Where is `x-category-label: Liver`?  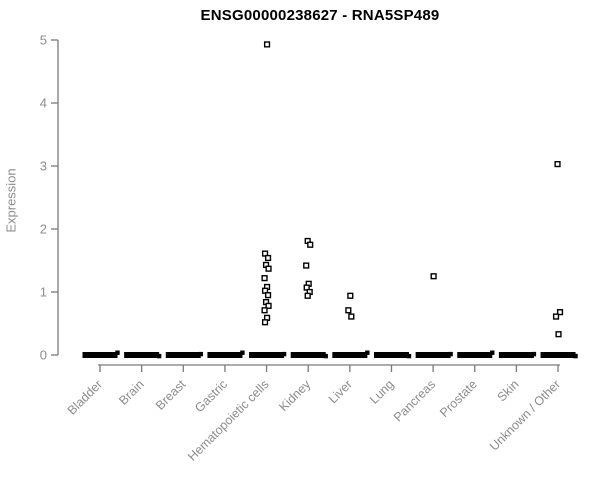
x-category-label: Liver is located at coordinates (340, 391).